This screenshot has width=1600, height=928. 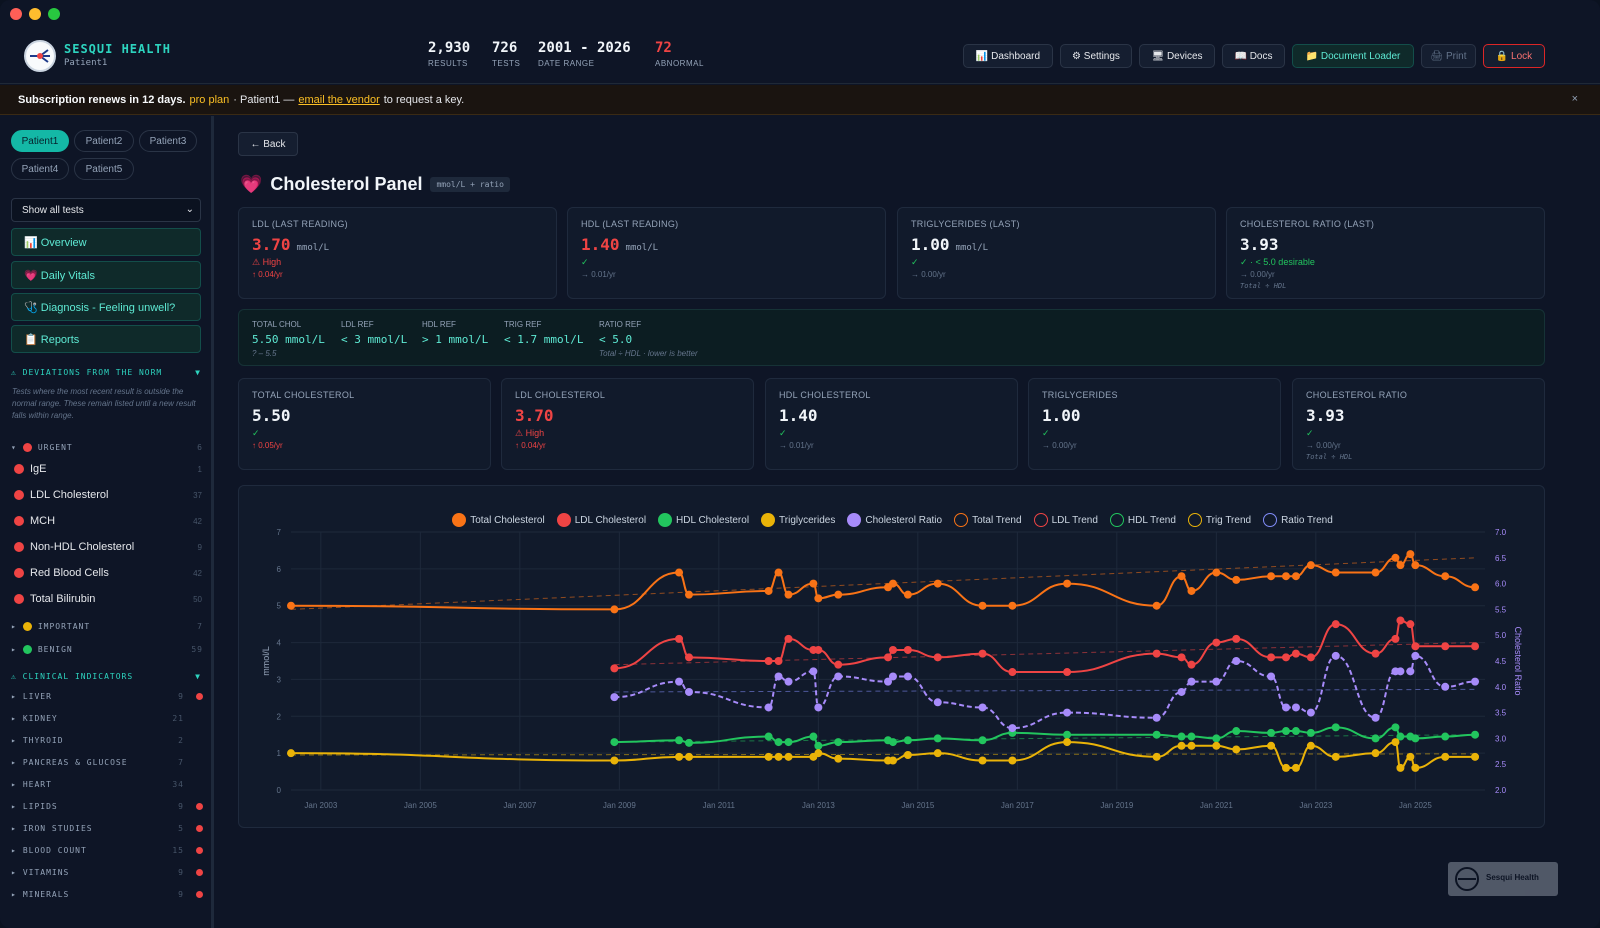 What do you see at coordinates (40, 169) in the screenshot?
I see `patient-tab-4: Patient4` at bounding box center [40, 169].